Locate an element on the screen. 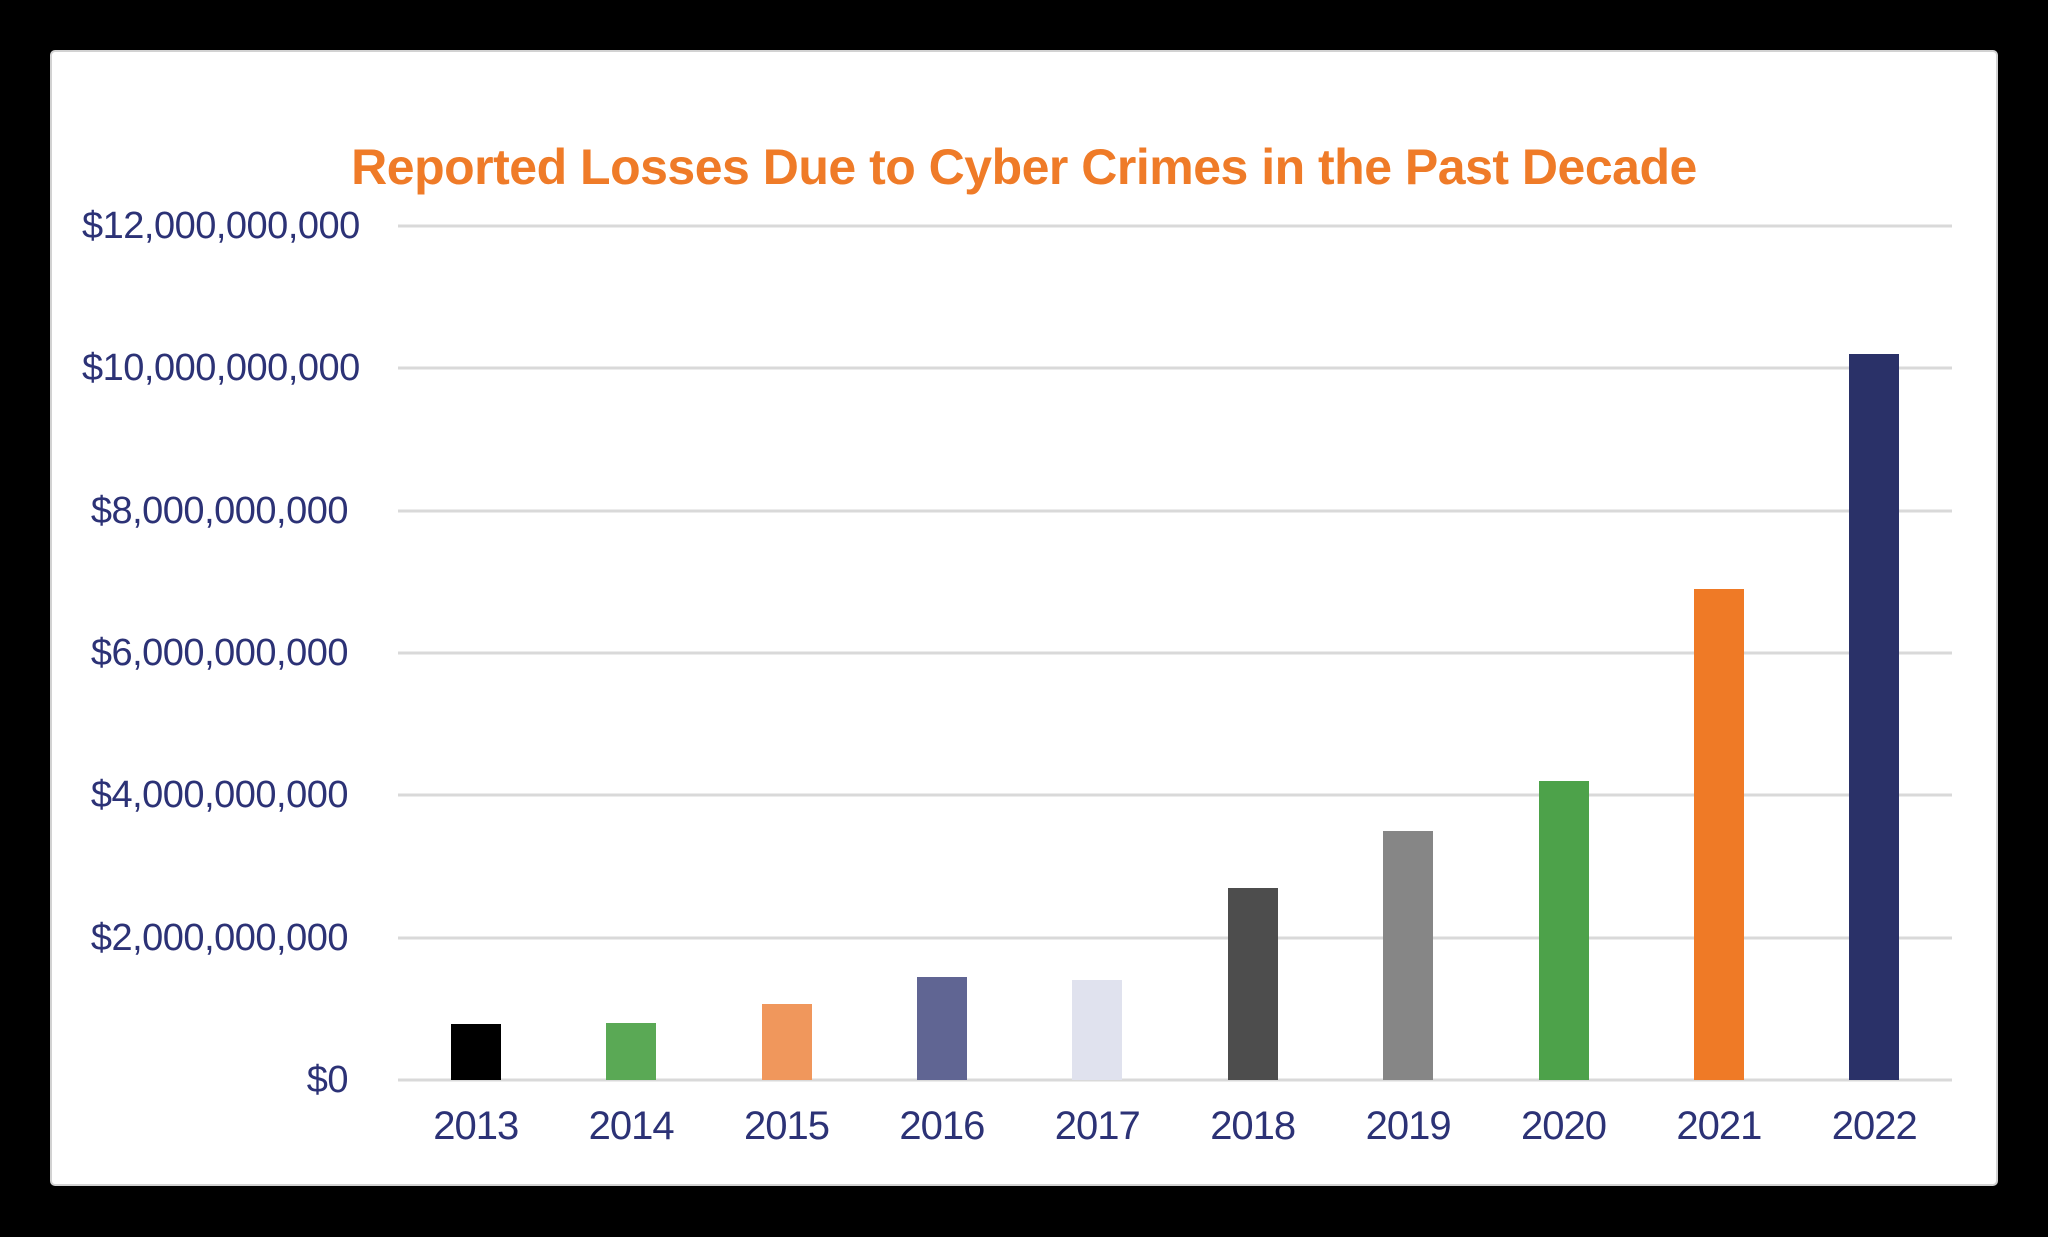  x-axis-tick-label: 2020 is located at coordinates (1564, 1126).